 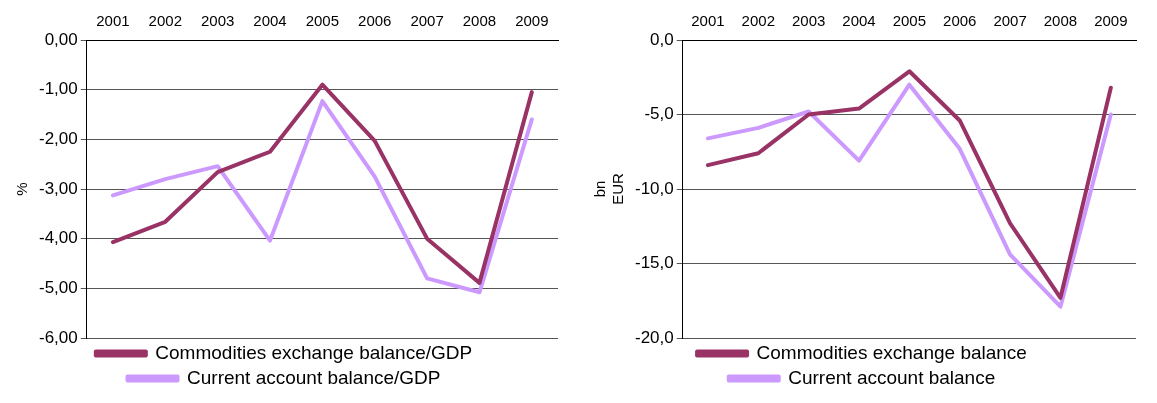 I want to click on legend-label: Commodities exchange balance, so click(x=891, y=352).